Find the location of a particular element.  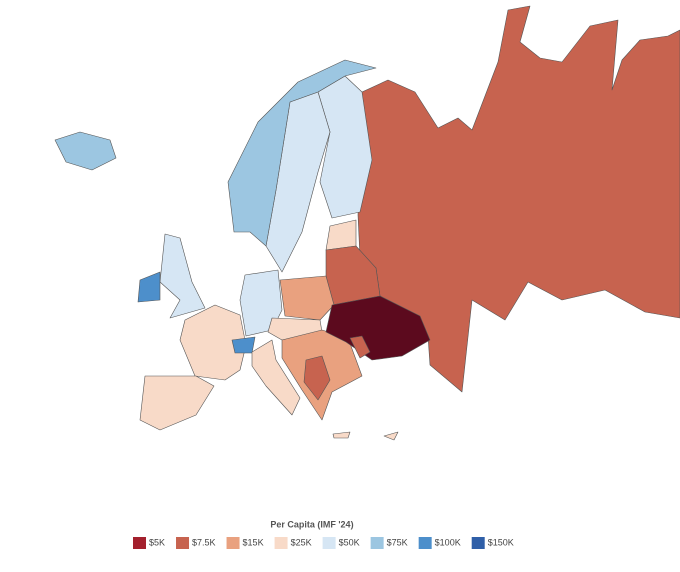

legend-label: $50K is located at coordinates (349, 542).